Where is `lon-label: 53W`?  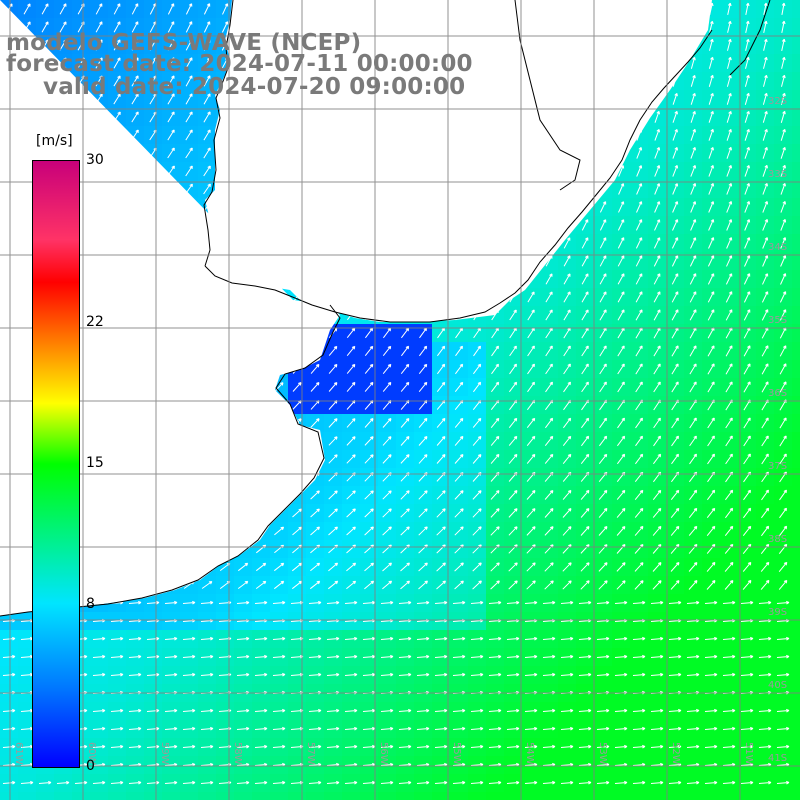
lon-label: 53W is located at coordinates (602, 753).